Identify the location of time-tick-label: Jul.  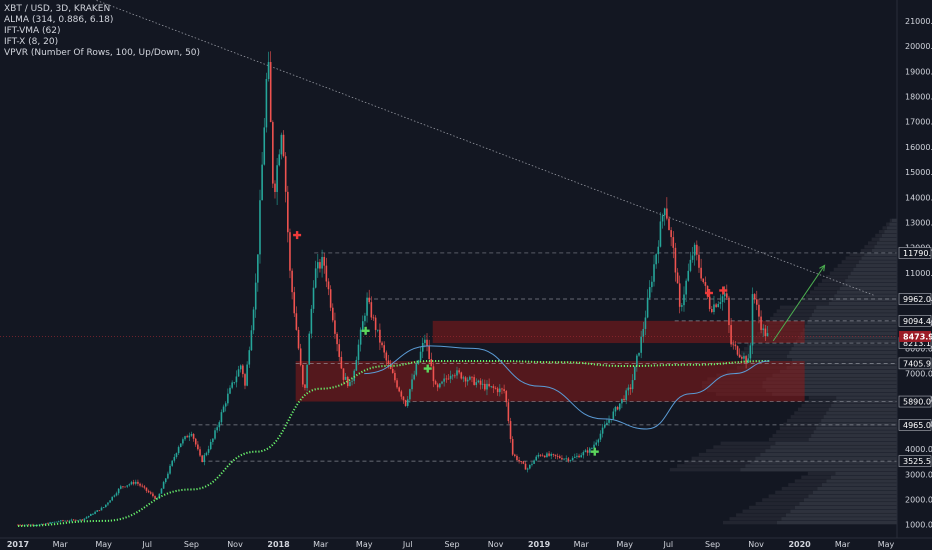
(146, 544).